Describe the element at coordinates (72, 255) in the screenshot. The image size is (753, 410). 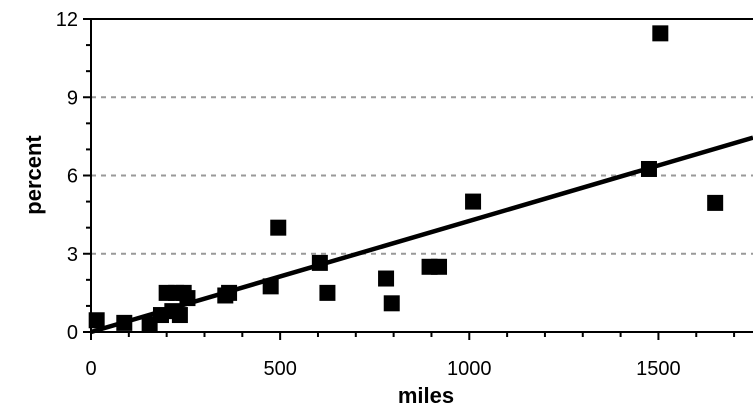
I see `y-tick-label-3: 3` at that location.